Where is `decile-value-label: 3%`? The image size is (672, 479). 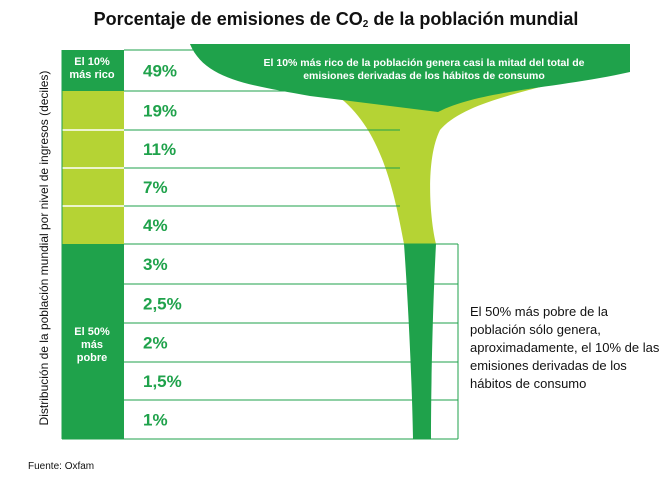
decile-value-label: 3% is located at coordinates (155, 264).